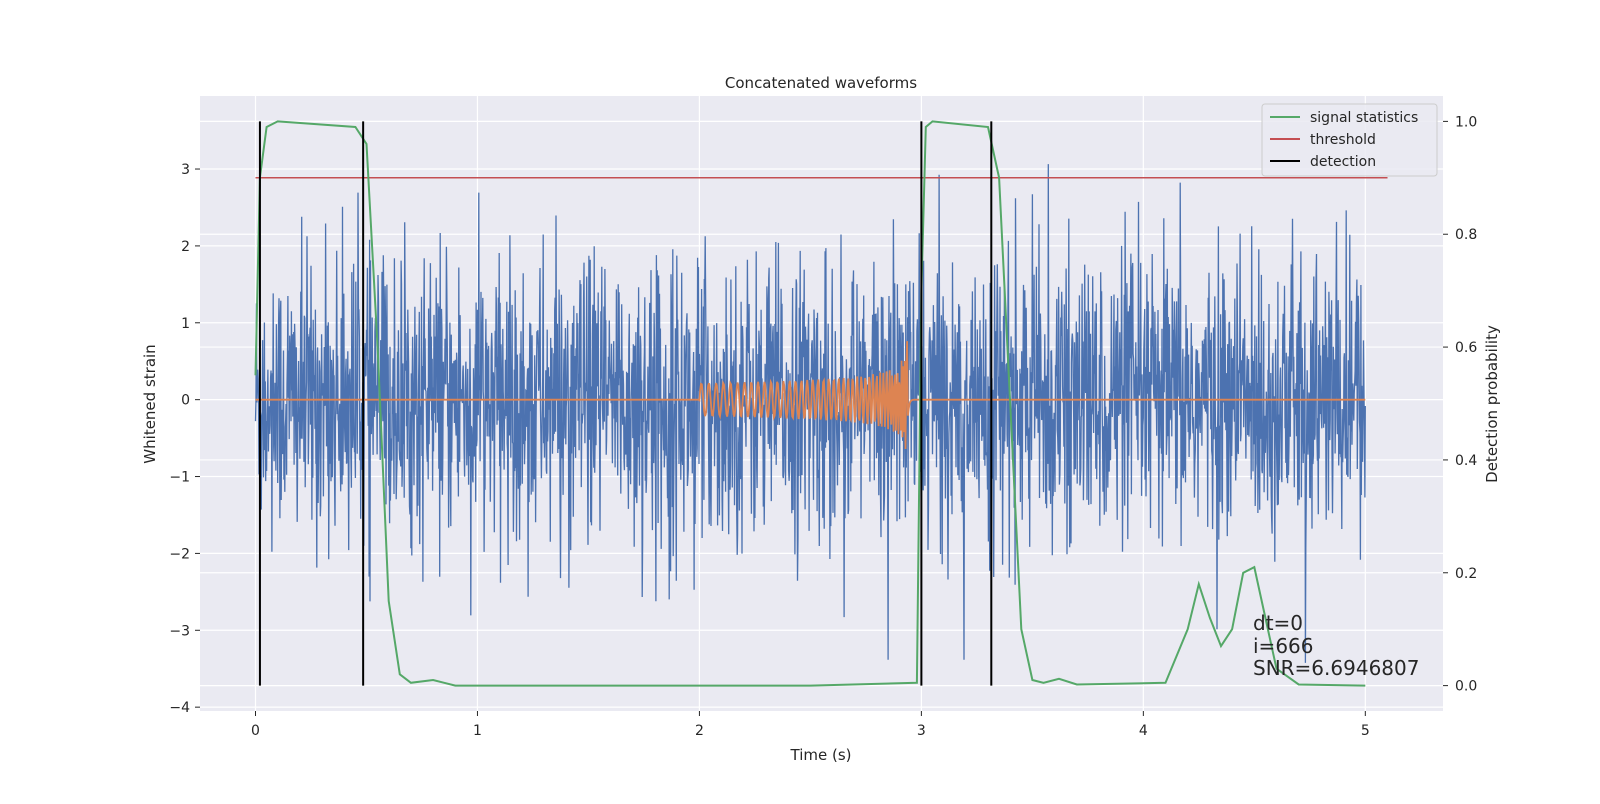 This screenshot has height=804, width=1600. I want to click on y-axis-label: Whitened strain, so click(150, 403).